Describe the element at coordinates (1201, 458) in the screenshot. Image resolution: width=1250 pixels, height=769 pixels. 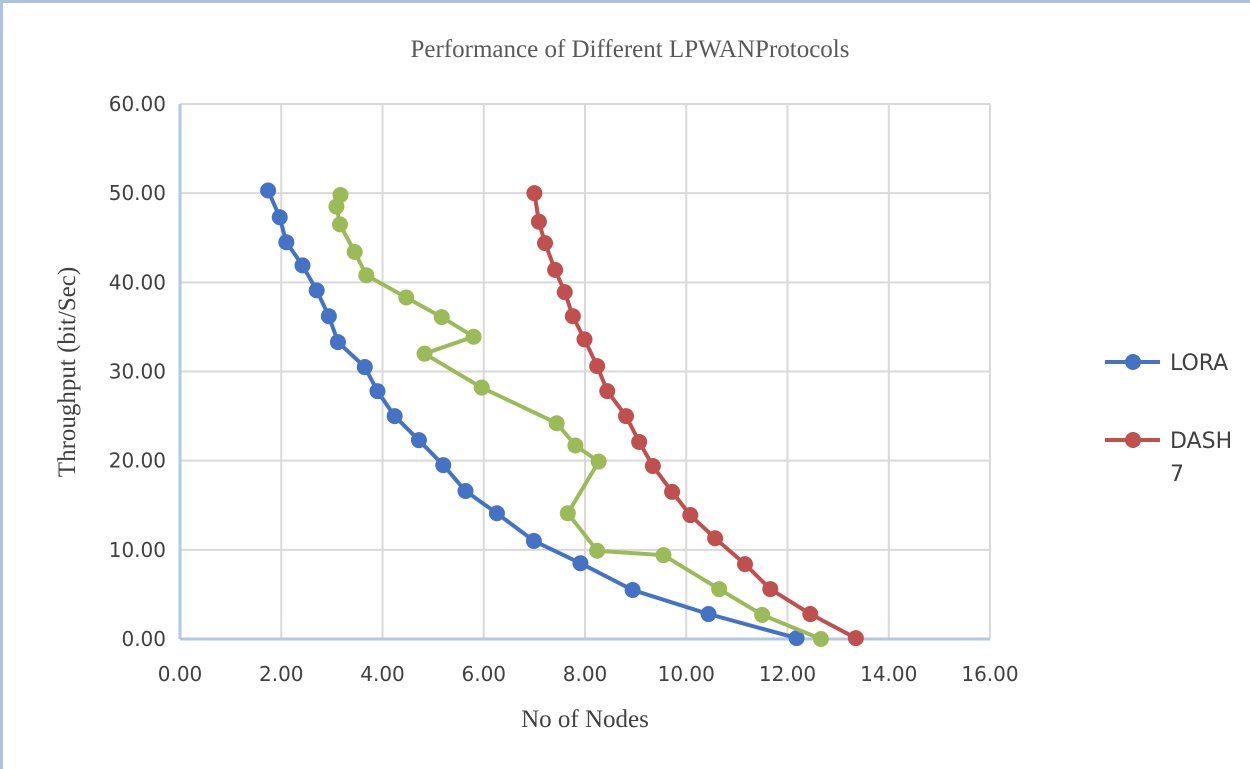
I see `legend-label: DASH 7` at that location.